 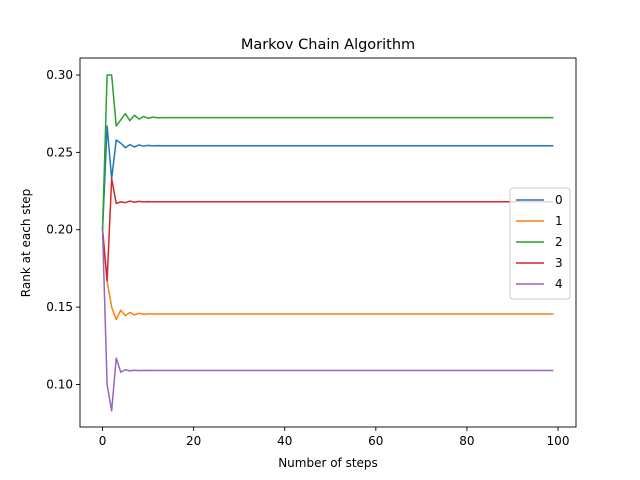 I want to click on chart-title: Markov Chain Algorithm, so click(x=328, y=45).